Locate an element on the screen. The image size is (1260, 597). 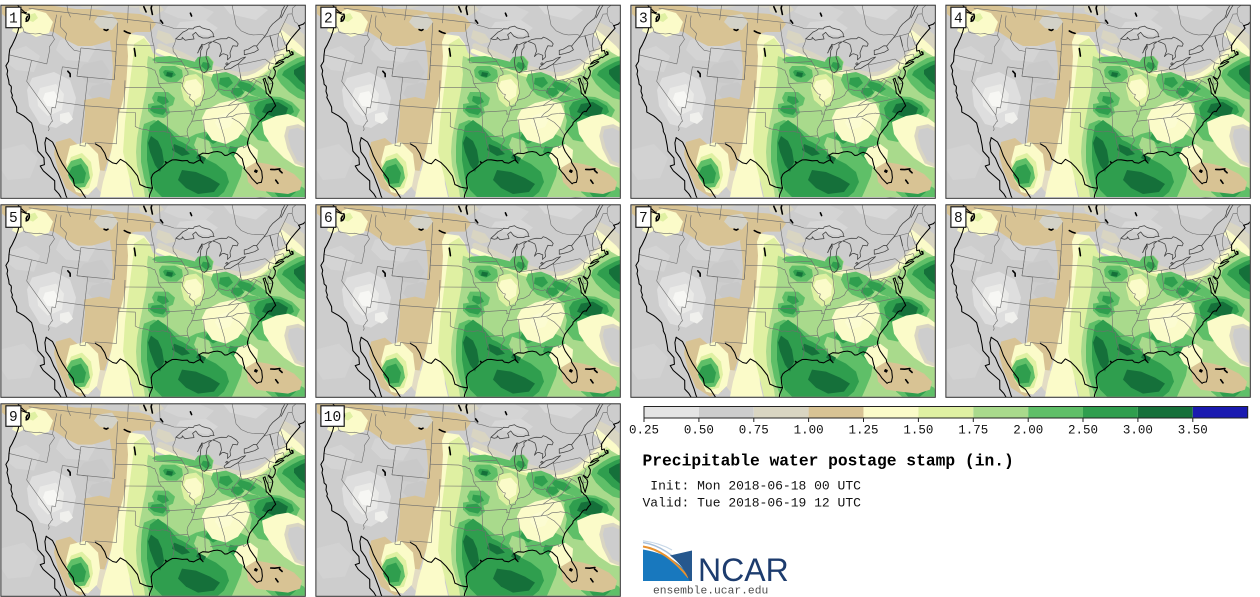
svg-text: 0.25 is located at coordinates (644, 431).